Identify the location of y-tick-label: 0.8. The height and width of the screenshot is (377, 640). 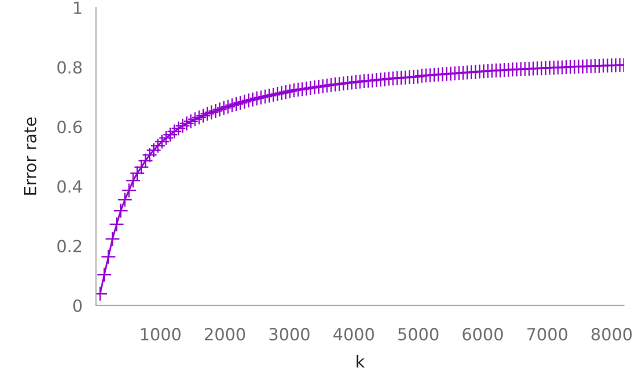
(69, 67).